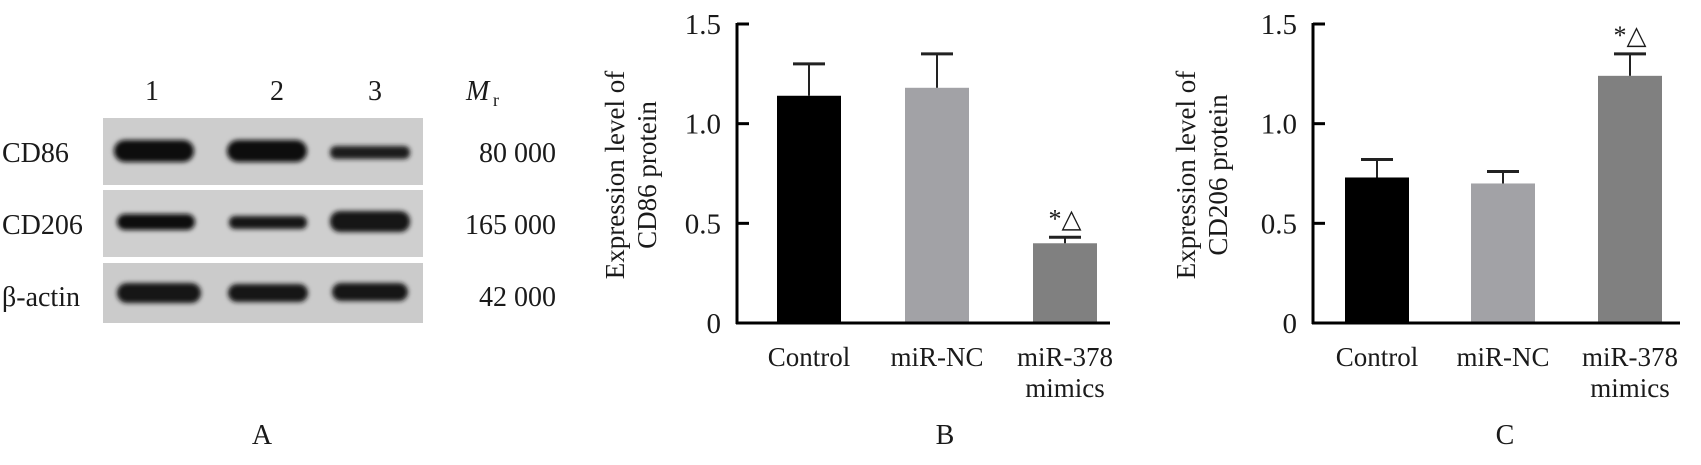  I want to click on lane-label: 2, so click(277, 91).